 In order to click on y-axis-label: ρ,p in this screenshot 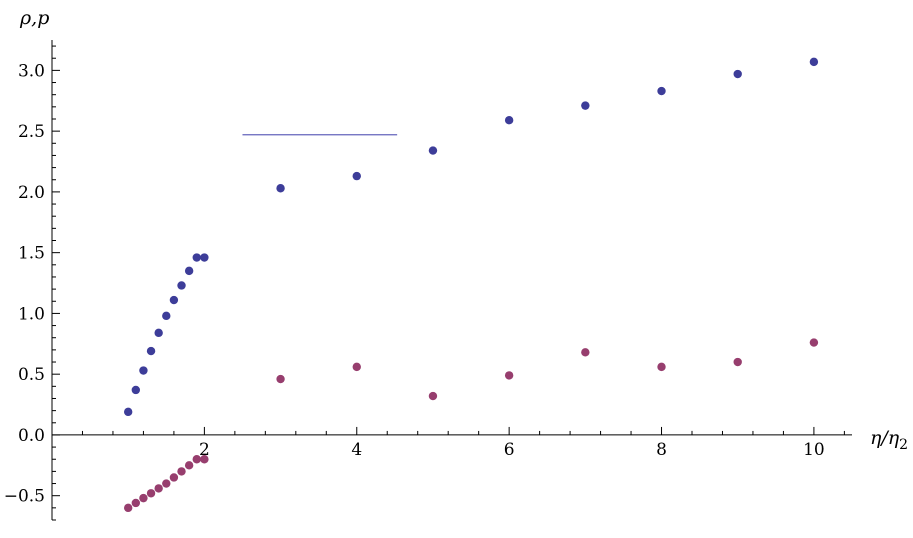, I will do `click(34, 18)`.